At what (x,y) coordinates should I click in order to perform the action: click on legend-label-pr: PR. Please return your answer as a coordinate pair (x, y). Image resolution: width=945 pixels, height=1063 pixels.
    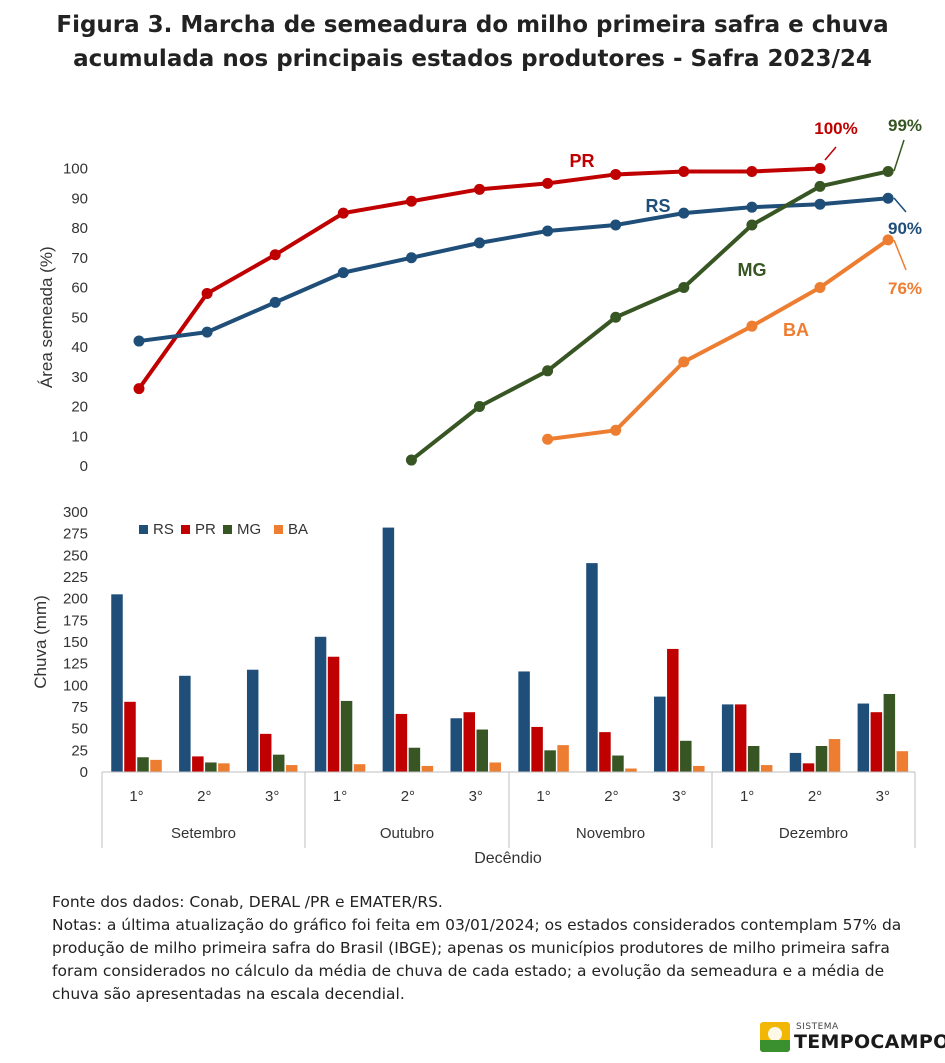
    Looking at the image, I should click on (205, 529).